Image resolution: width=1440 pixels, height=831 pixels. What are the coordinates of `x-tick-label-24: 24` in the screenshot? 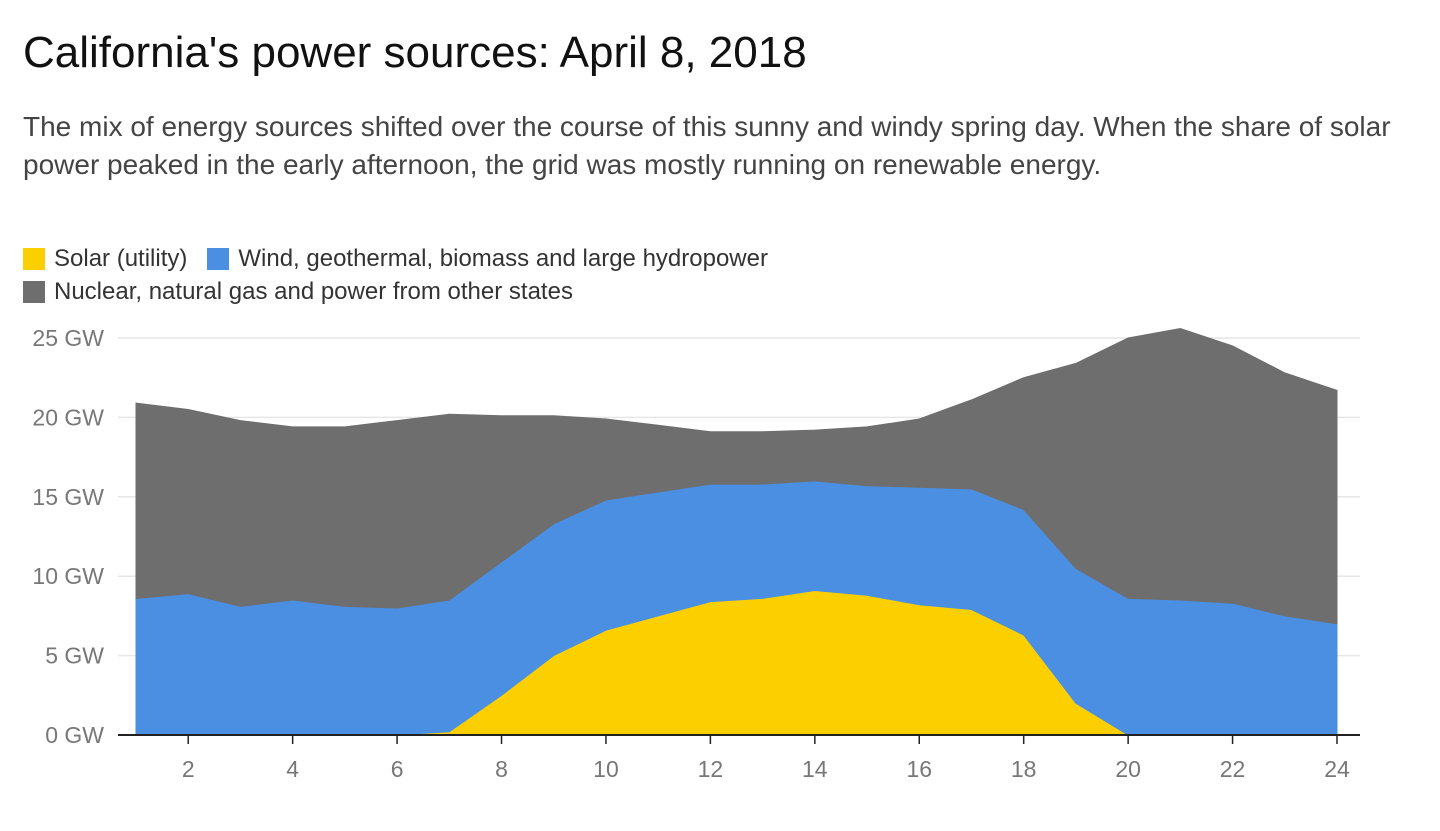 It's located at (1337, 769).